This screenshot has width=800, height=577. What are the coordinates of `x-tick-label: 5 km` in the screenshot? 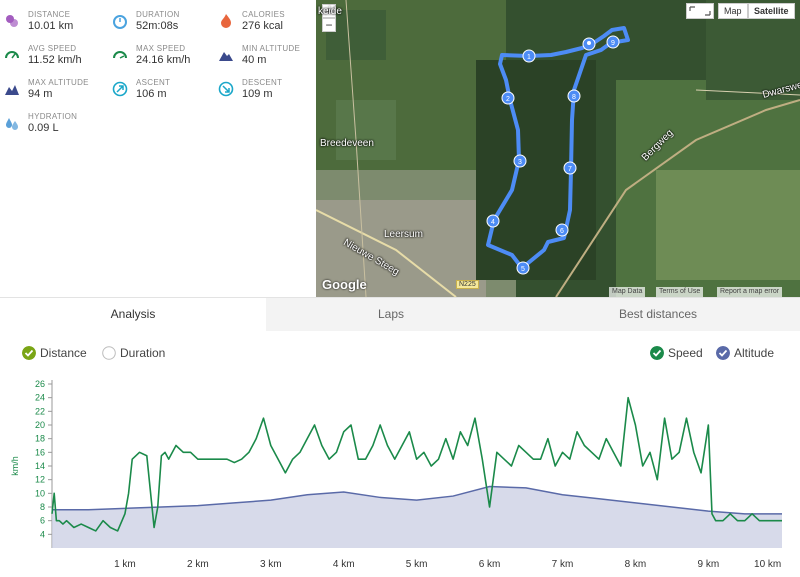 It's located at (417, 564).